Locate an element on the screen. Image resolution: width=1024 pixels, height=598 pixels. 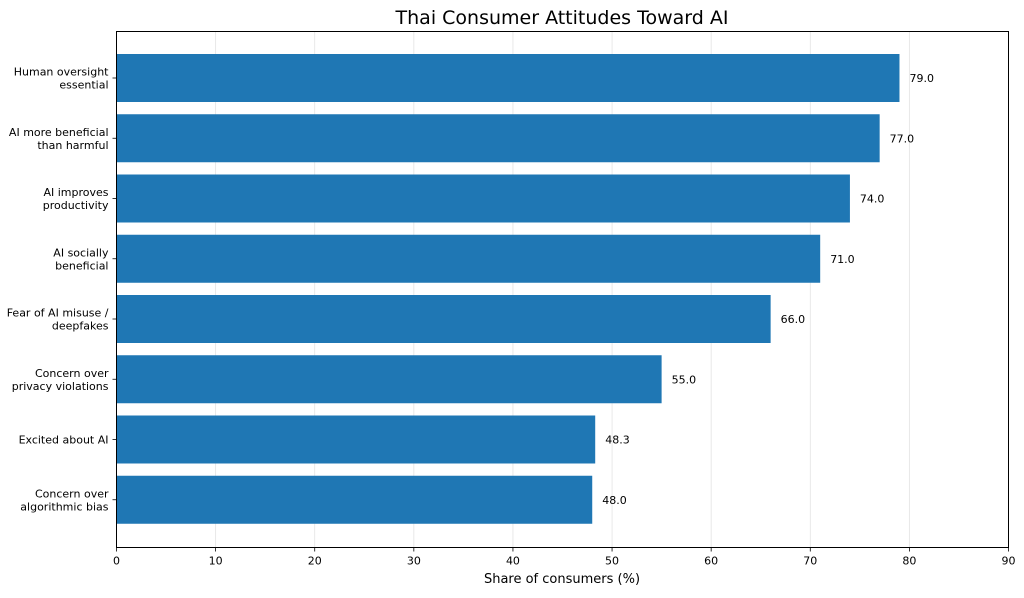
data-label: 48.3 is located at coordinates (617, 440).